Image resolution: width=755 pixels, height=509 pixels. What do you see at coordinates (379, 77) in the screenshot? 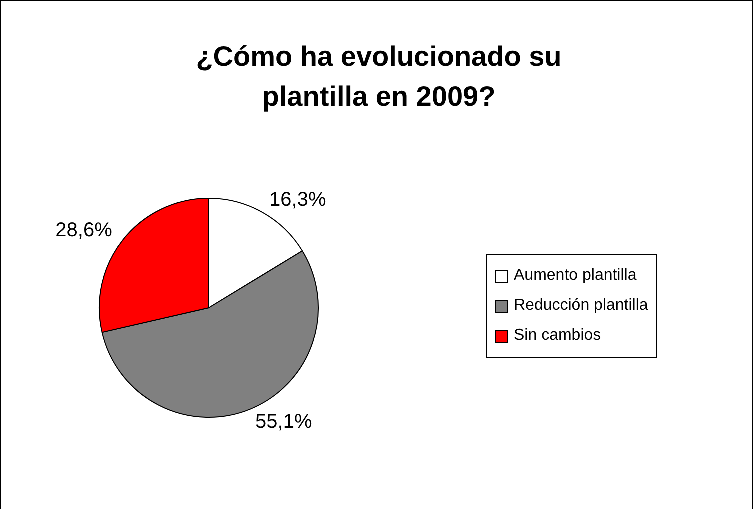
I see `chart-title: ¿Cómo ha evolucionado su plantilla en 2009?` at bounding box center [379, 77].